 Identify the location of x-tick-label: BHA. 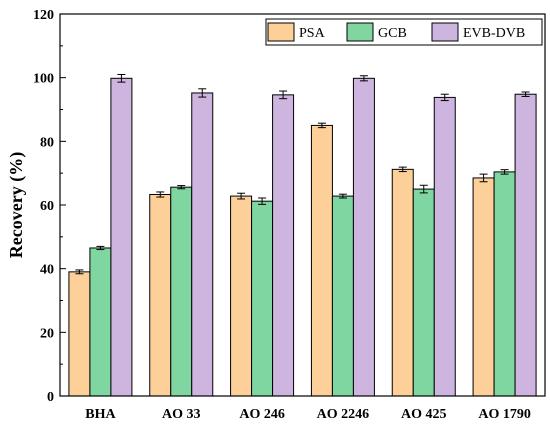
(100, 414).